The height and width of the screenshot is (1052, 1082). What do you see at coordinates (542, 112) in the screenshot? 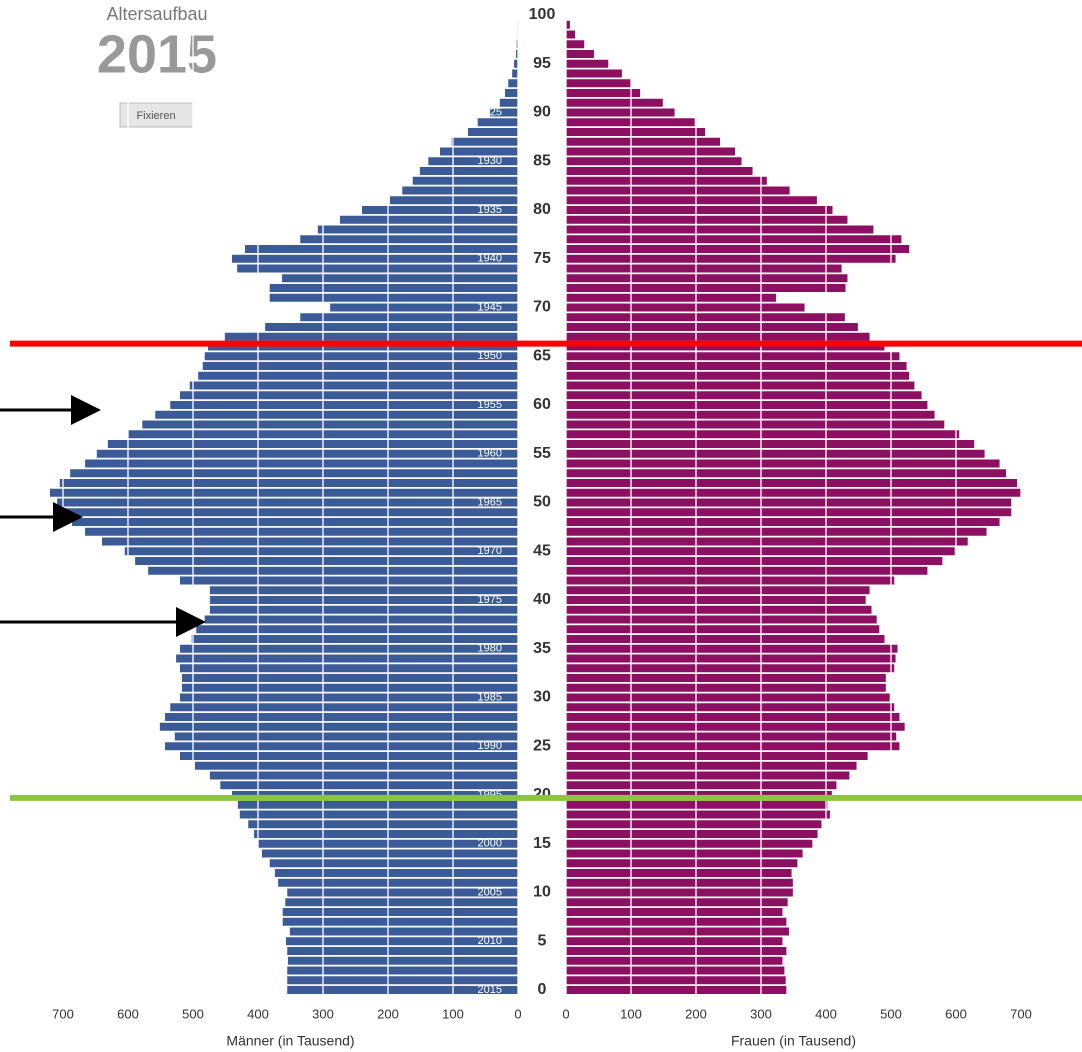
I see `y-tick-label: 90` at bounding box center [542, 112].